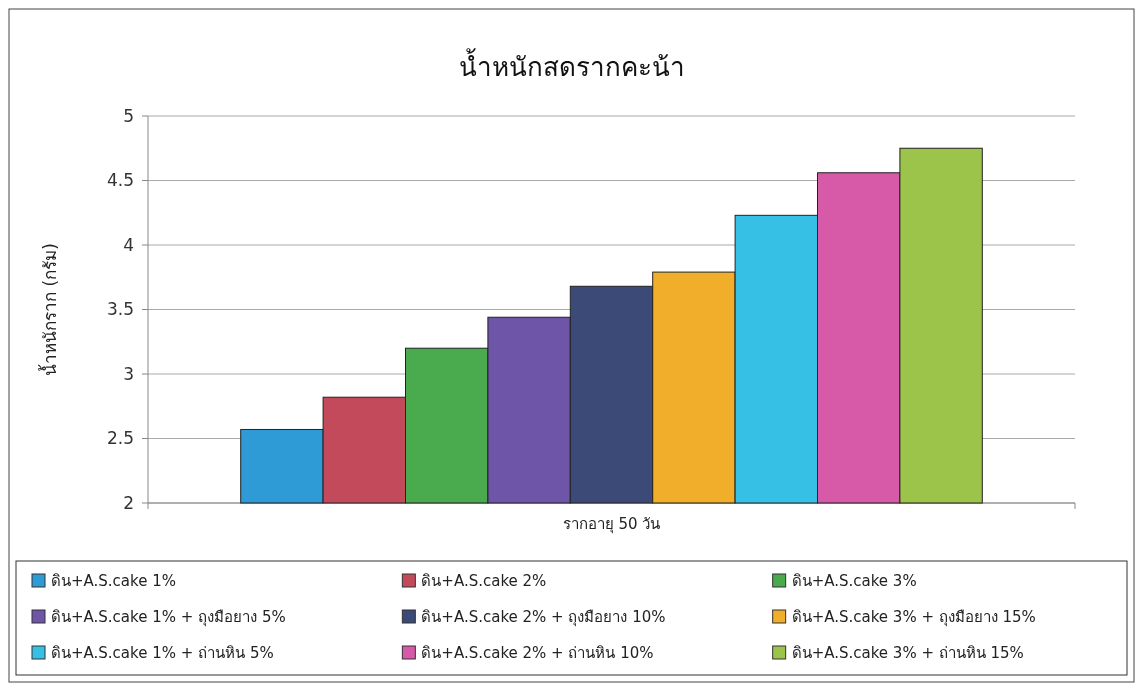  What do you see at coordinates (611, 524) in the screenshot?
I see `x-tick-label: รากอายุ 50 วัน` at bounding box center [611, 524].